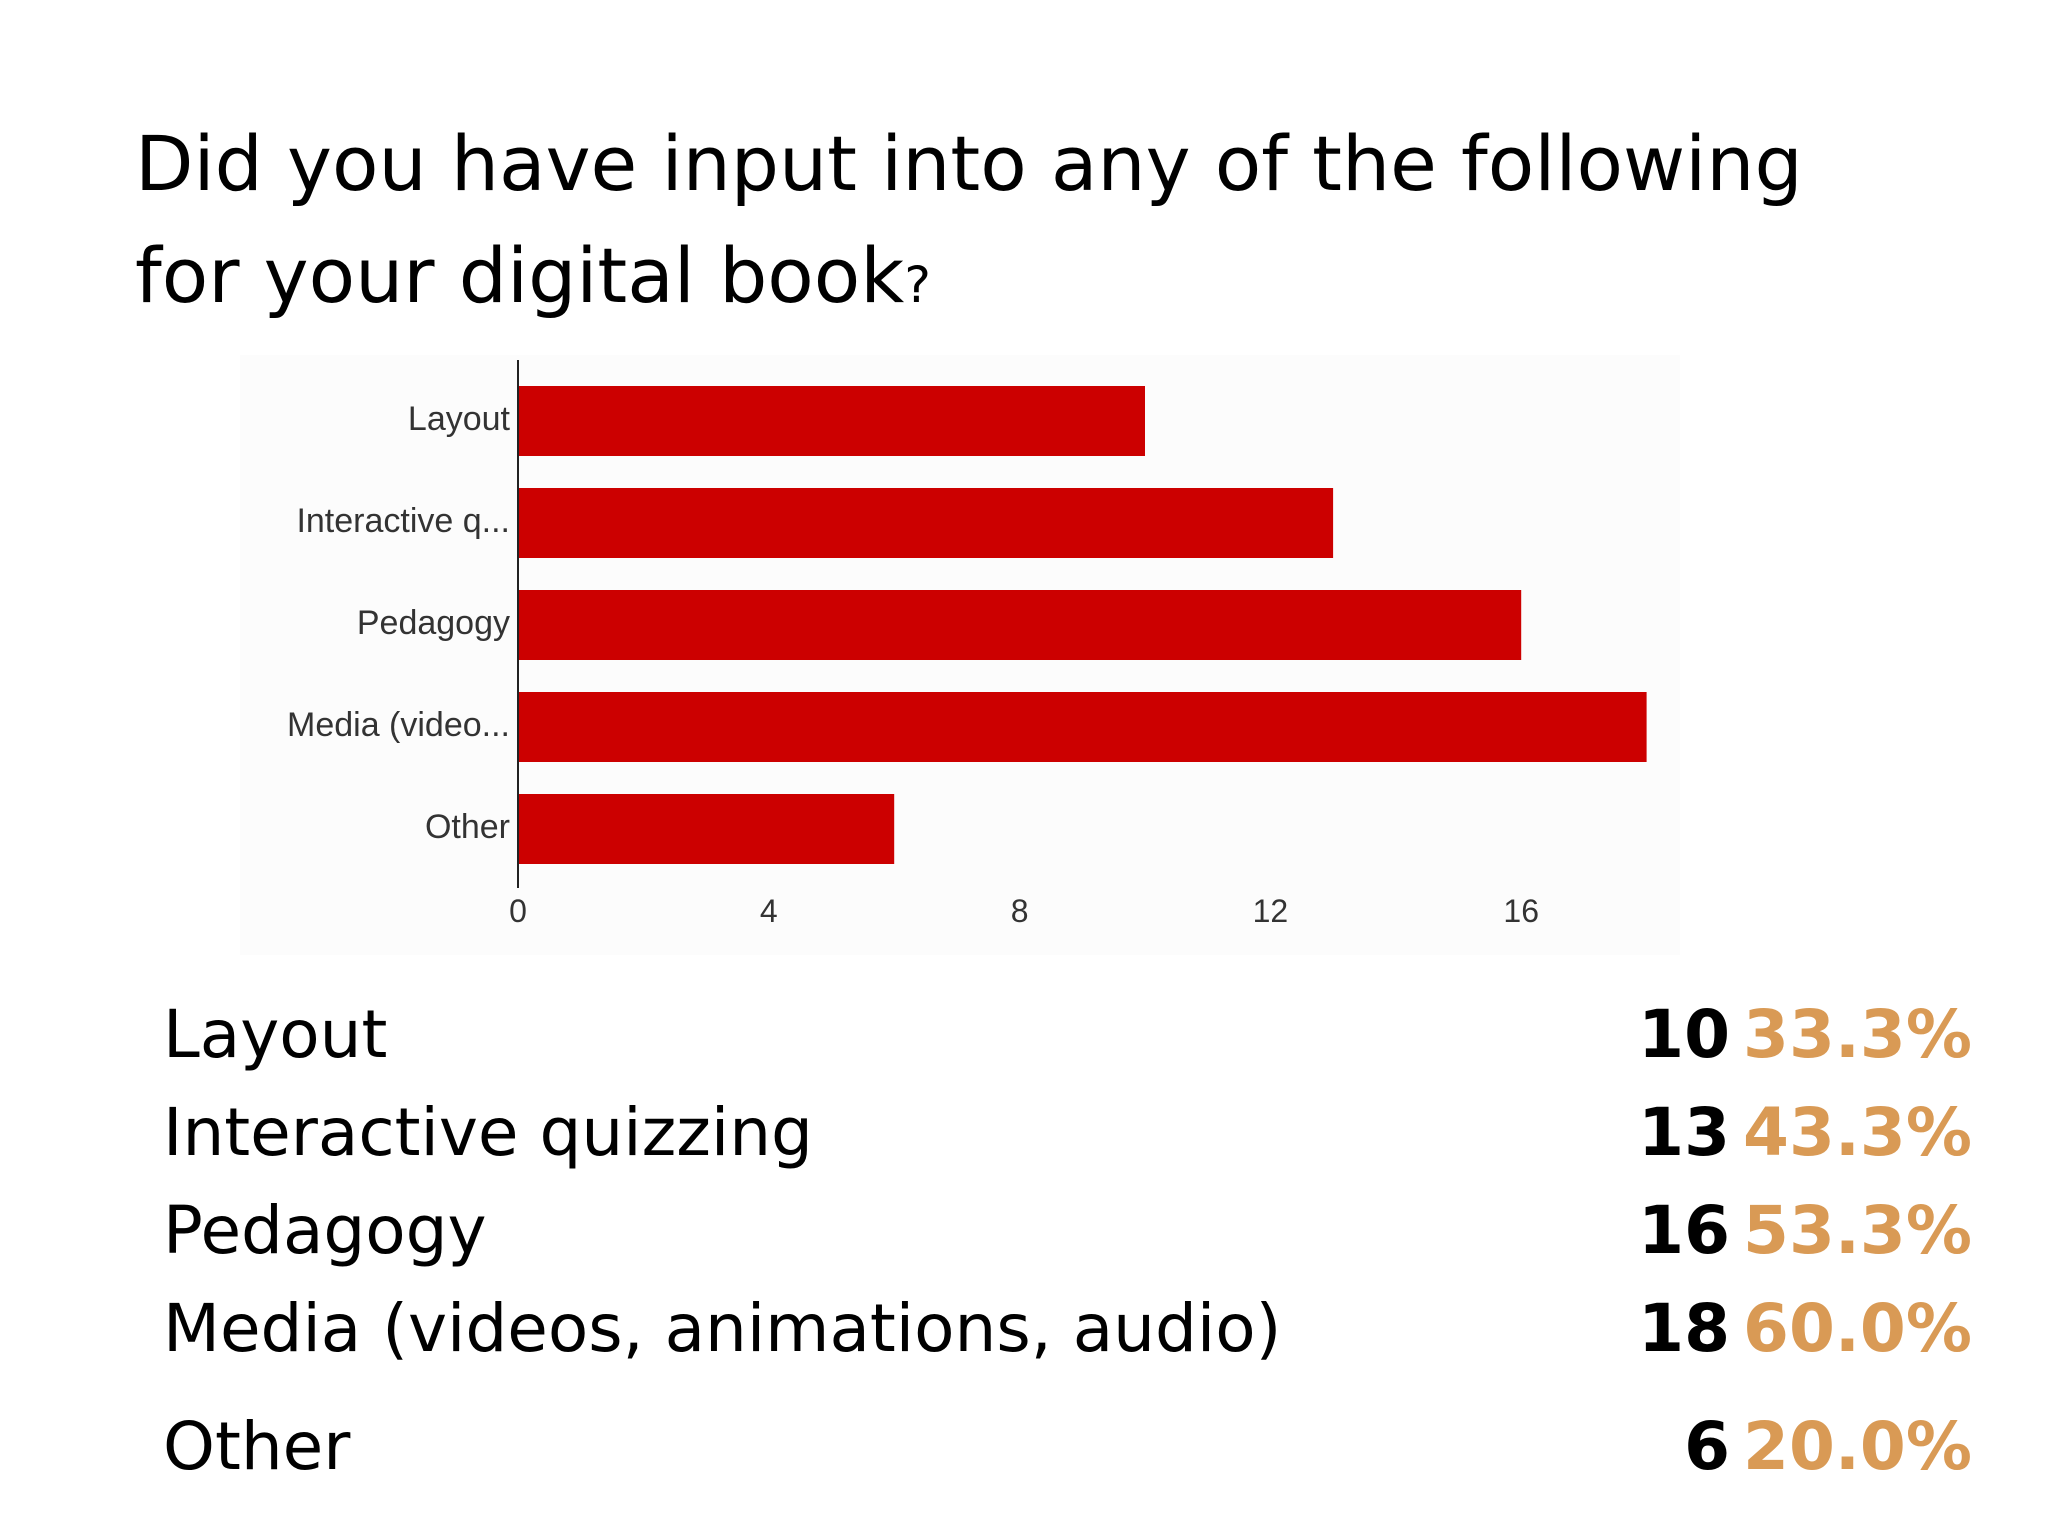 This screenshot has width=2048, height=1536. Describe the element at coordinates (1684, 1132) in the screenshot. I see `result-count: 13` at that location.